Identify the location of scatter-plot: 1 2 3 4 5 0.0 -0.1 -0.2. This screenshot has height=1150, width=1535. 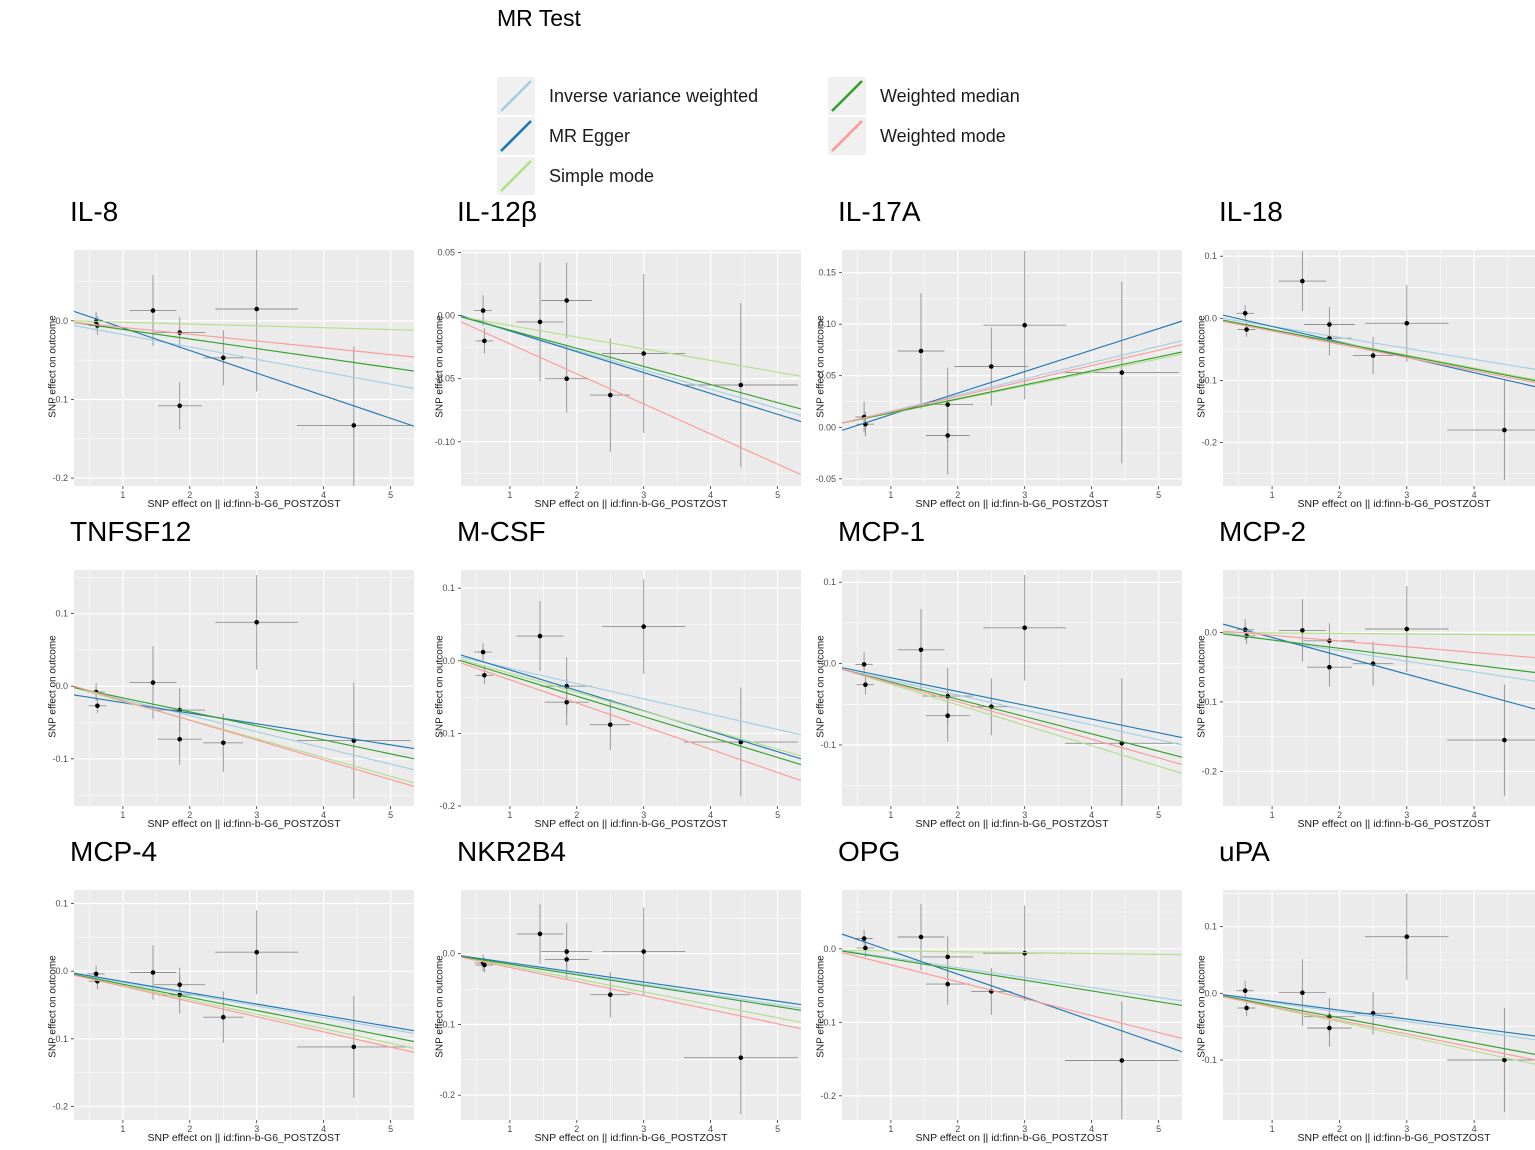
(1001, 1012).